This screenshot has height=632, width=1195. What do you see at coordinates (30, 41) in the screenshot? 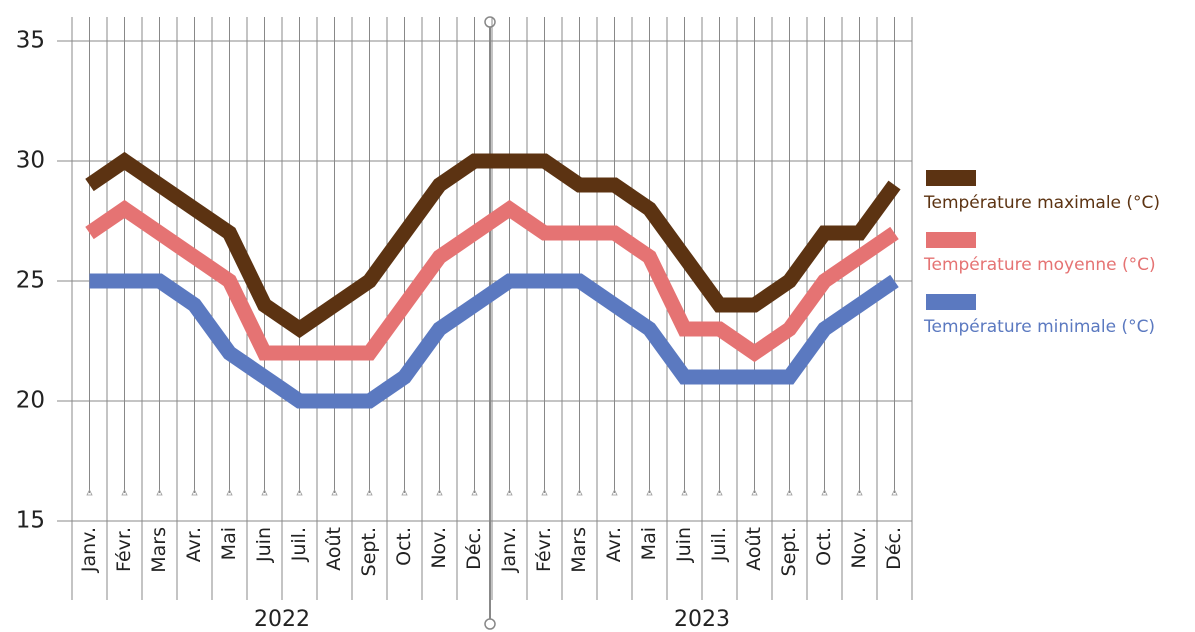
I see `y-tick-label: 35` at bounding box center [30, 41].